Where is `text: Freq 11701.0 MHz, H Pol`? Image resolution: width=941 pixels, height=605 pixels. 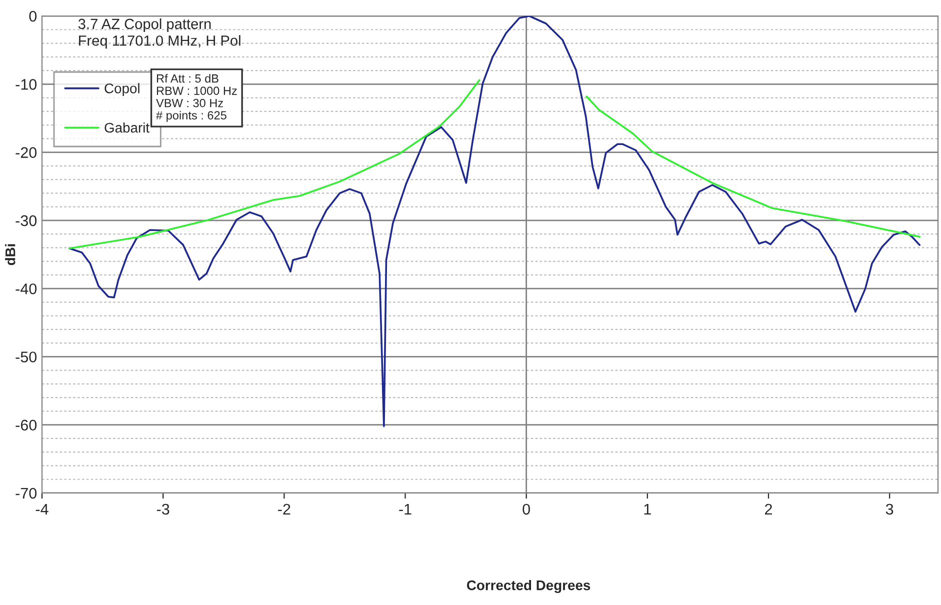
text: Freq 11701.0 MHz, H Pol is located at coordinates (159, 42).